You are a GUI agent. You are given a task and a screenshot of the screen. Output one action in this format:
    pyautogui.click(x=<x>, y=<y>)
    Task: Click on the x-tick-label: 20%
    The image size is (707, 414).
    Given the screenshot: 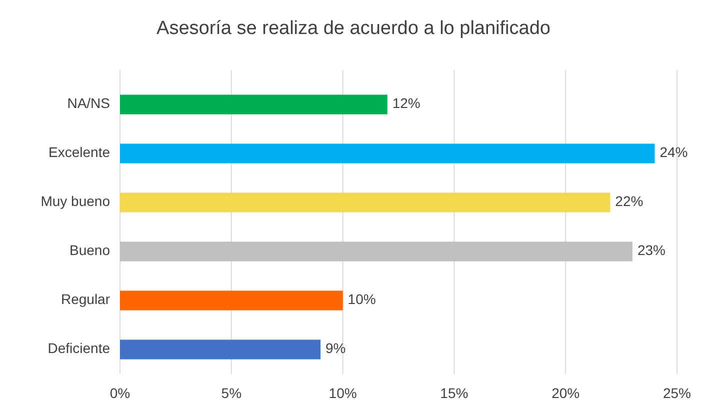 What is the action you would take?
    pyautogui.click(x=566, y=393)
    